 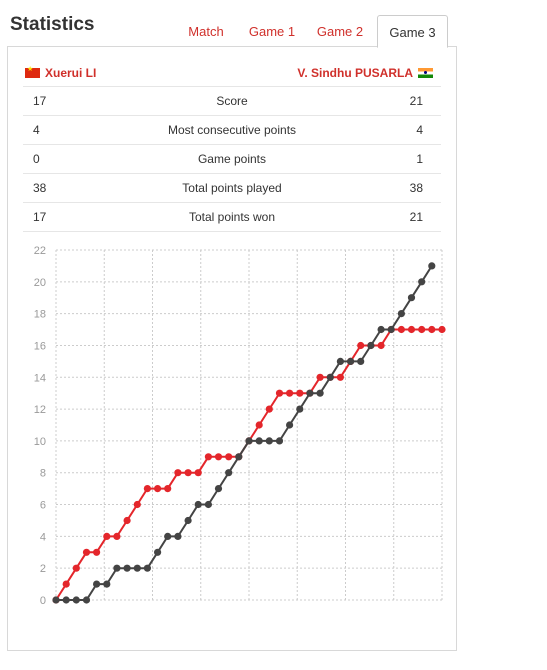 I want to click on y-tick-label: 0, so click(x=43, y=601).